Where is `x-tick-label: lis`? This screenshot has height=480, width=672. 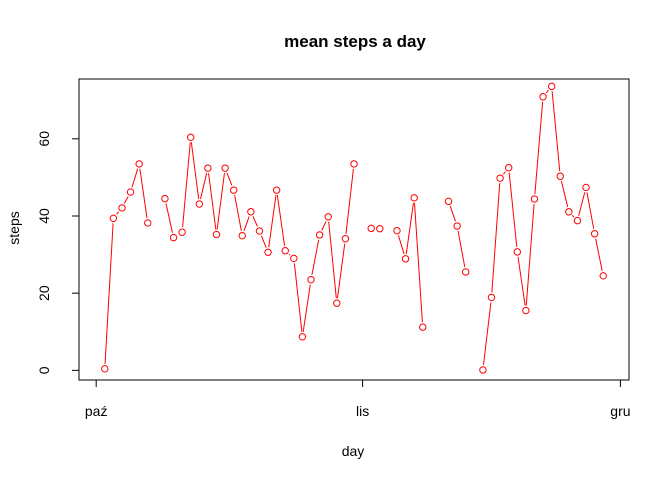 x-tick-label: lis is located at coordinates (362, 411).